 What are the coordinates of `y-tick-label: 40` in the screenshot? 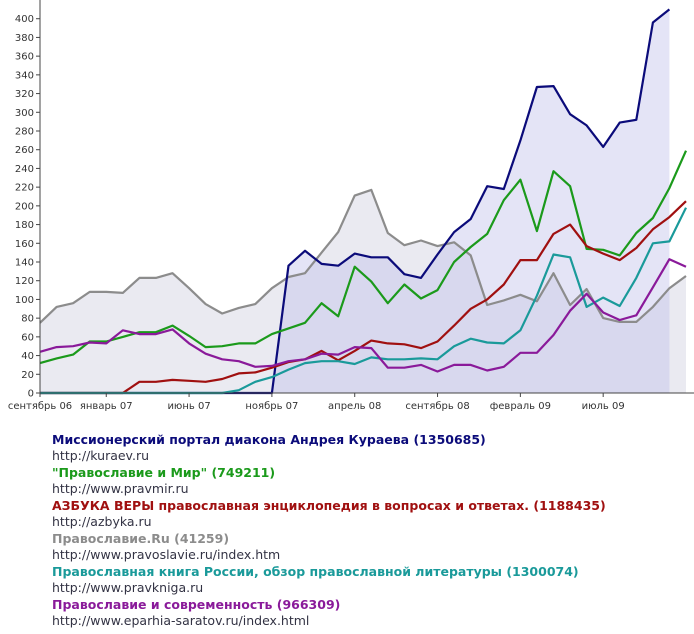 It's located at (27, 356).